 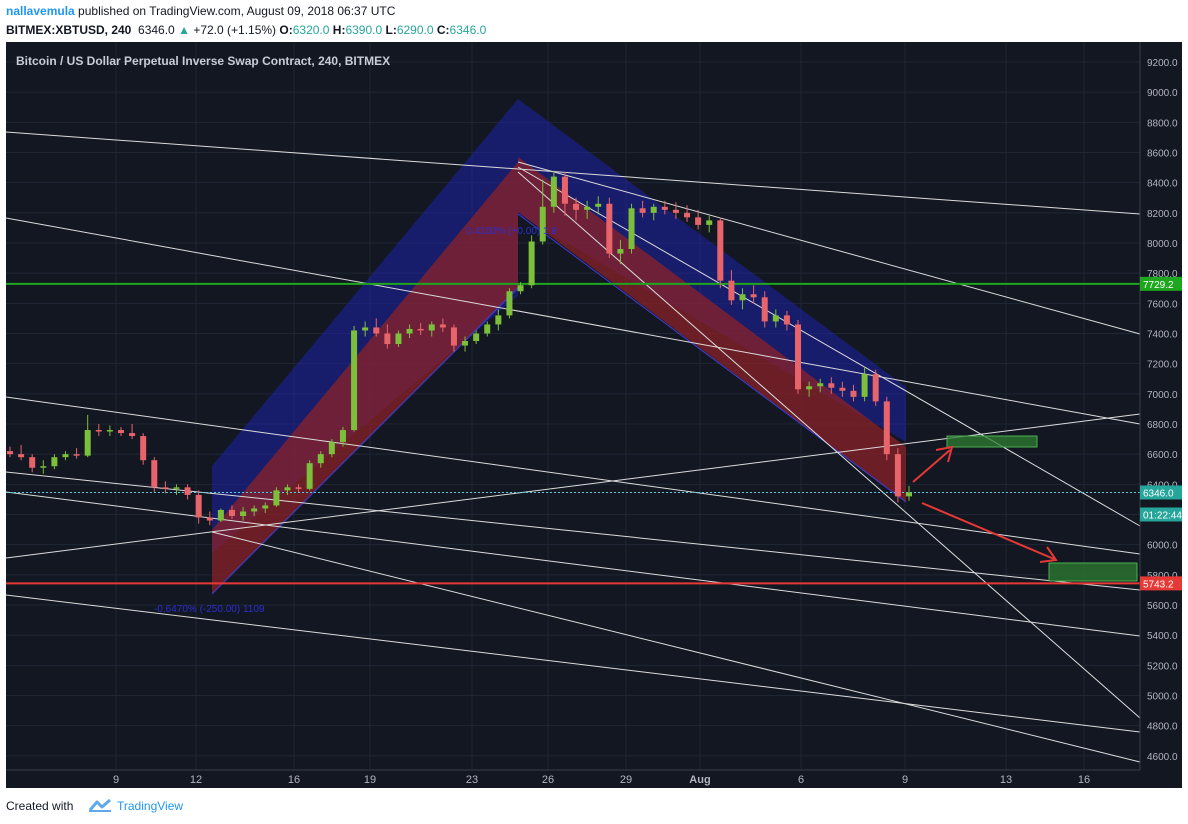 I want to click on falling-channel-blue, so click(x=712, y=270).